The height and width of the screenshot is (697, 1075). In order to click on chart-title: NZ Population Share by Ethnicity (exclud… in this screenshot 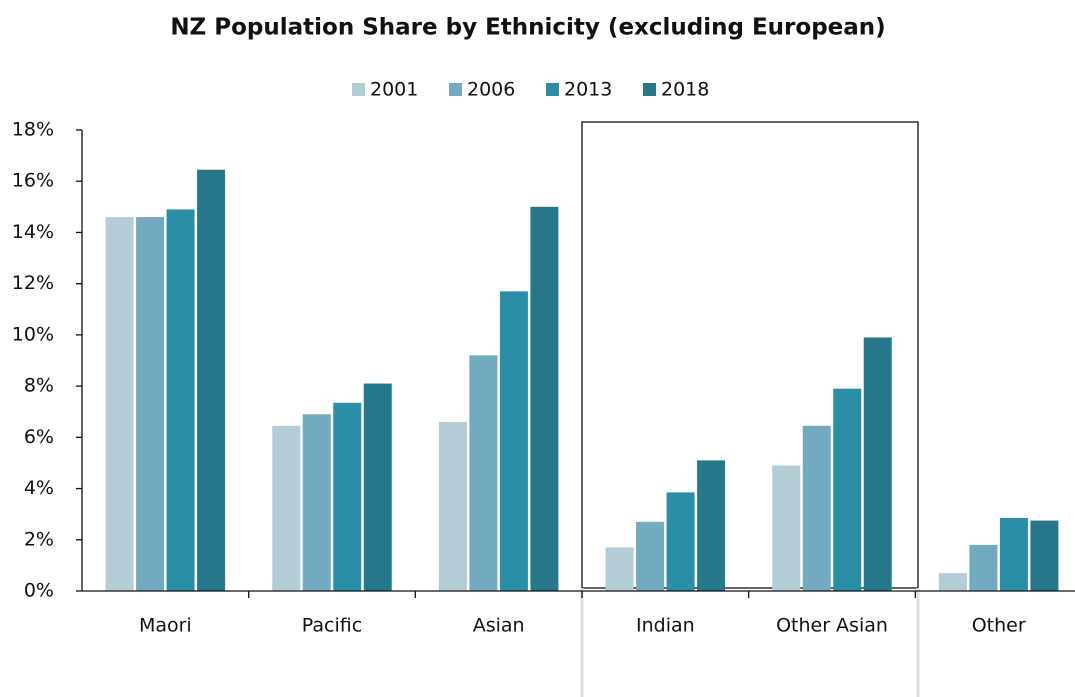, I will do `click(527, 28)`.